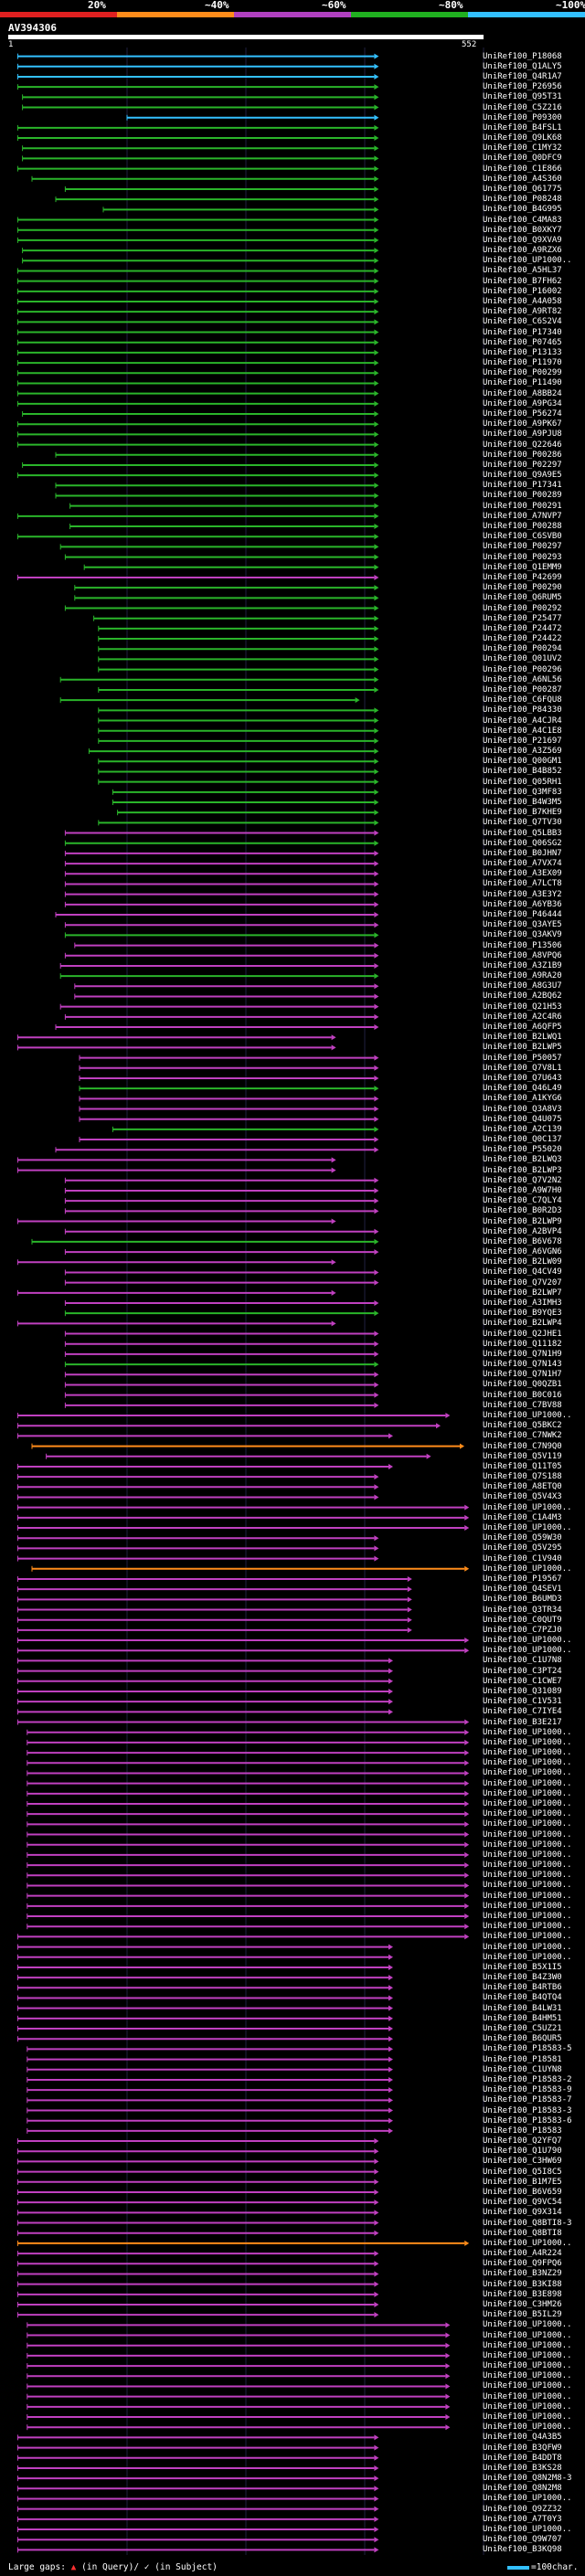  Describe the element at coordinates (522, 669) in the screenshot. I see `hit-label: UniRef100_P00296` at that location.